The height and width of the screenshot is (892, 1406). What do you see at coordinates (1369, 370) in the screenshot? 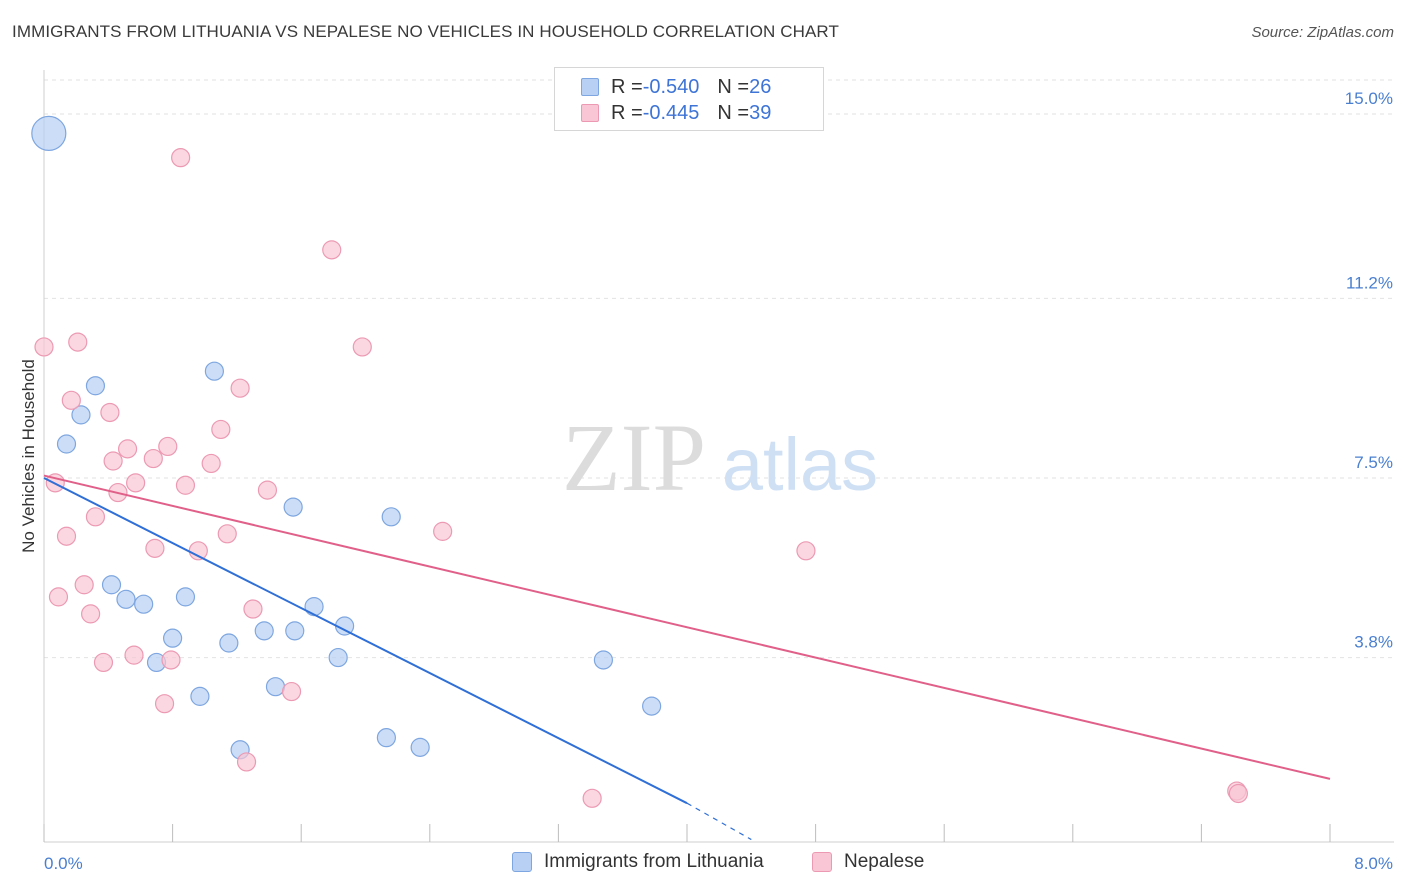
I see `y-tick-labels: 3.8% 7.5% 11.2% 15.0%` at bounding box center [1369, 370].